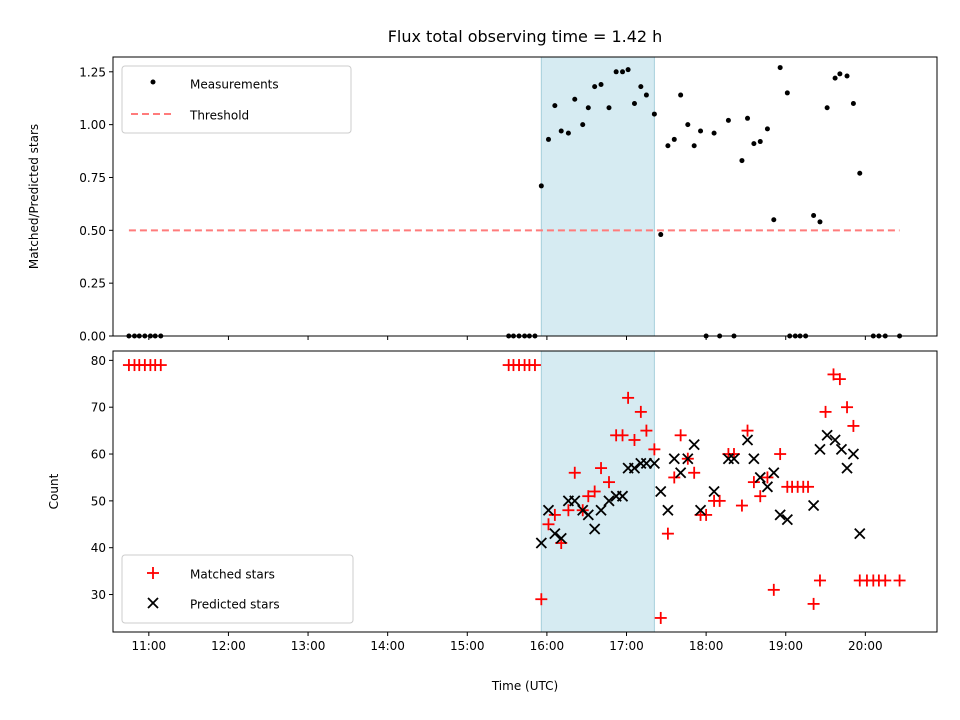  I want to click on chart-title: Flux total observing time = 1.42 h, so click(525, 36).